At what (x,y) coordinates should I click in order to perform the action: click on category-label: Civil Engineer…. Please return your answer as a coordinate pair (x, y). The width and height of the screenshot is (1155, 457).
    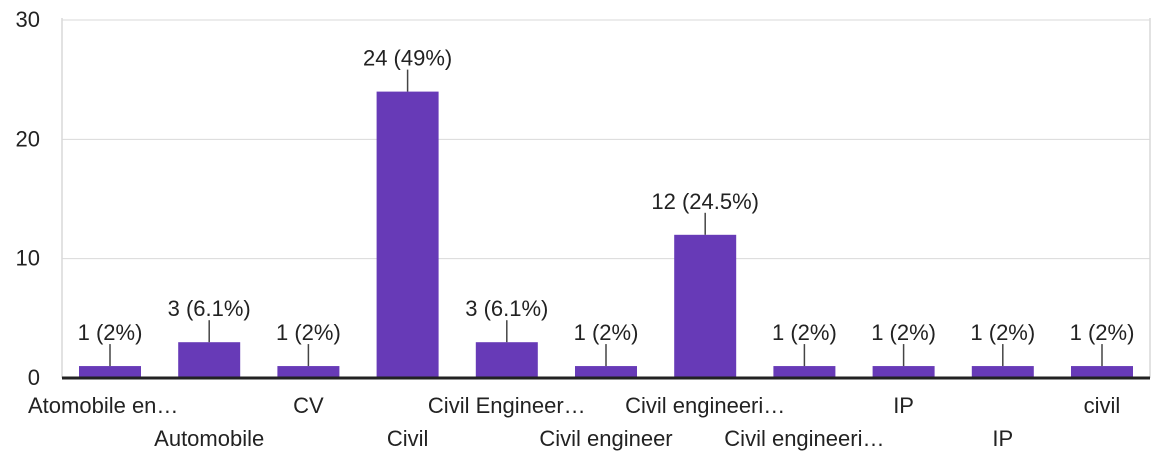
    Looking at the image, I should click on (507, 405).